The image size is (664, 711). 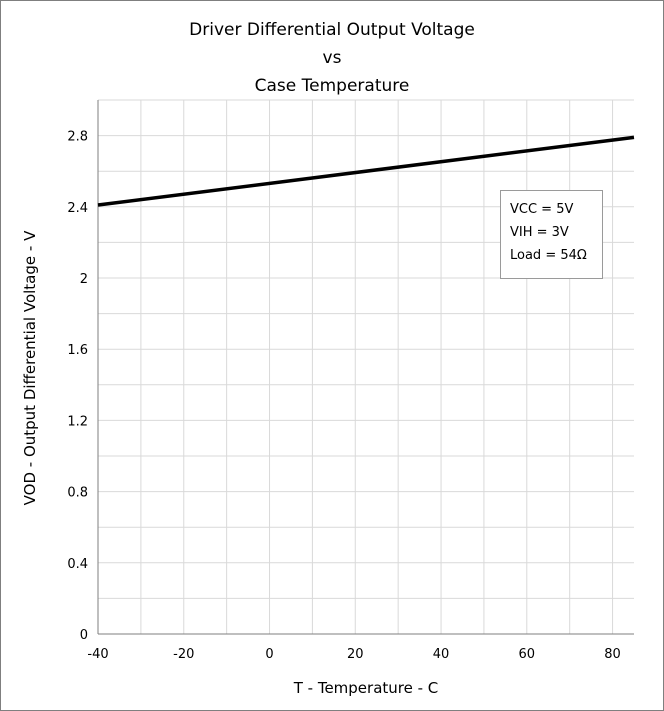 I want to click on annotation-vih: VIH = 3V, so click(x=539, y=232).